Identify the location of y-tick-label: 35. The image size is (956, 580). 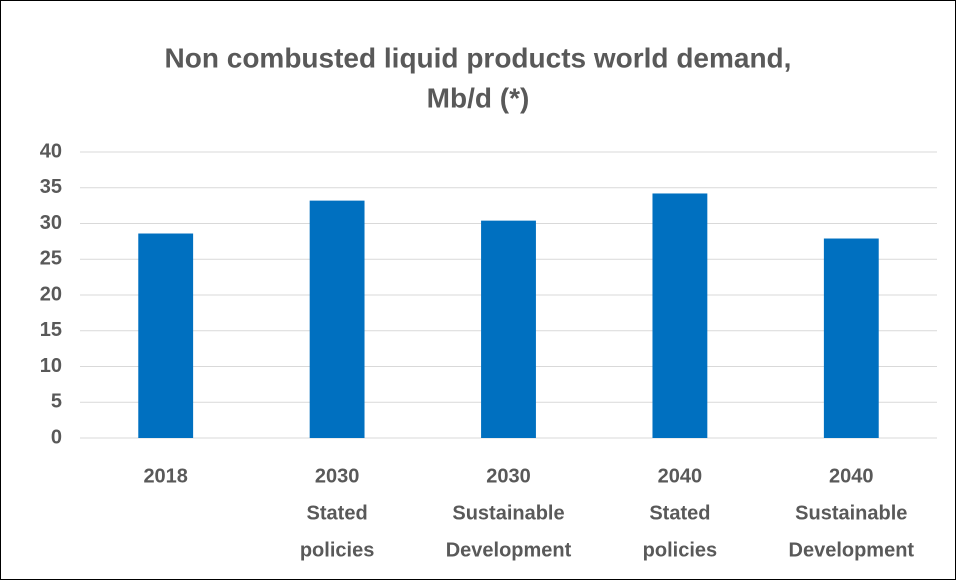
(51, 187).